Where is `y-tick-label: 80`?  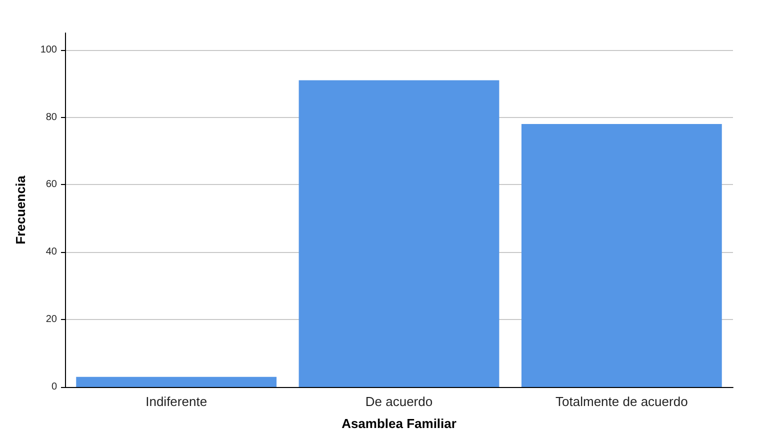 y-tick-label: 80 is located at coordinates (52, 117).